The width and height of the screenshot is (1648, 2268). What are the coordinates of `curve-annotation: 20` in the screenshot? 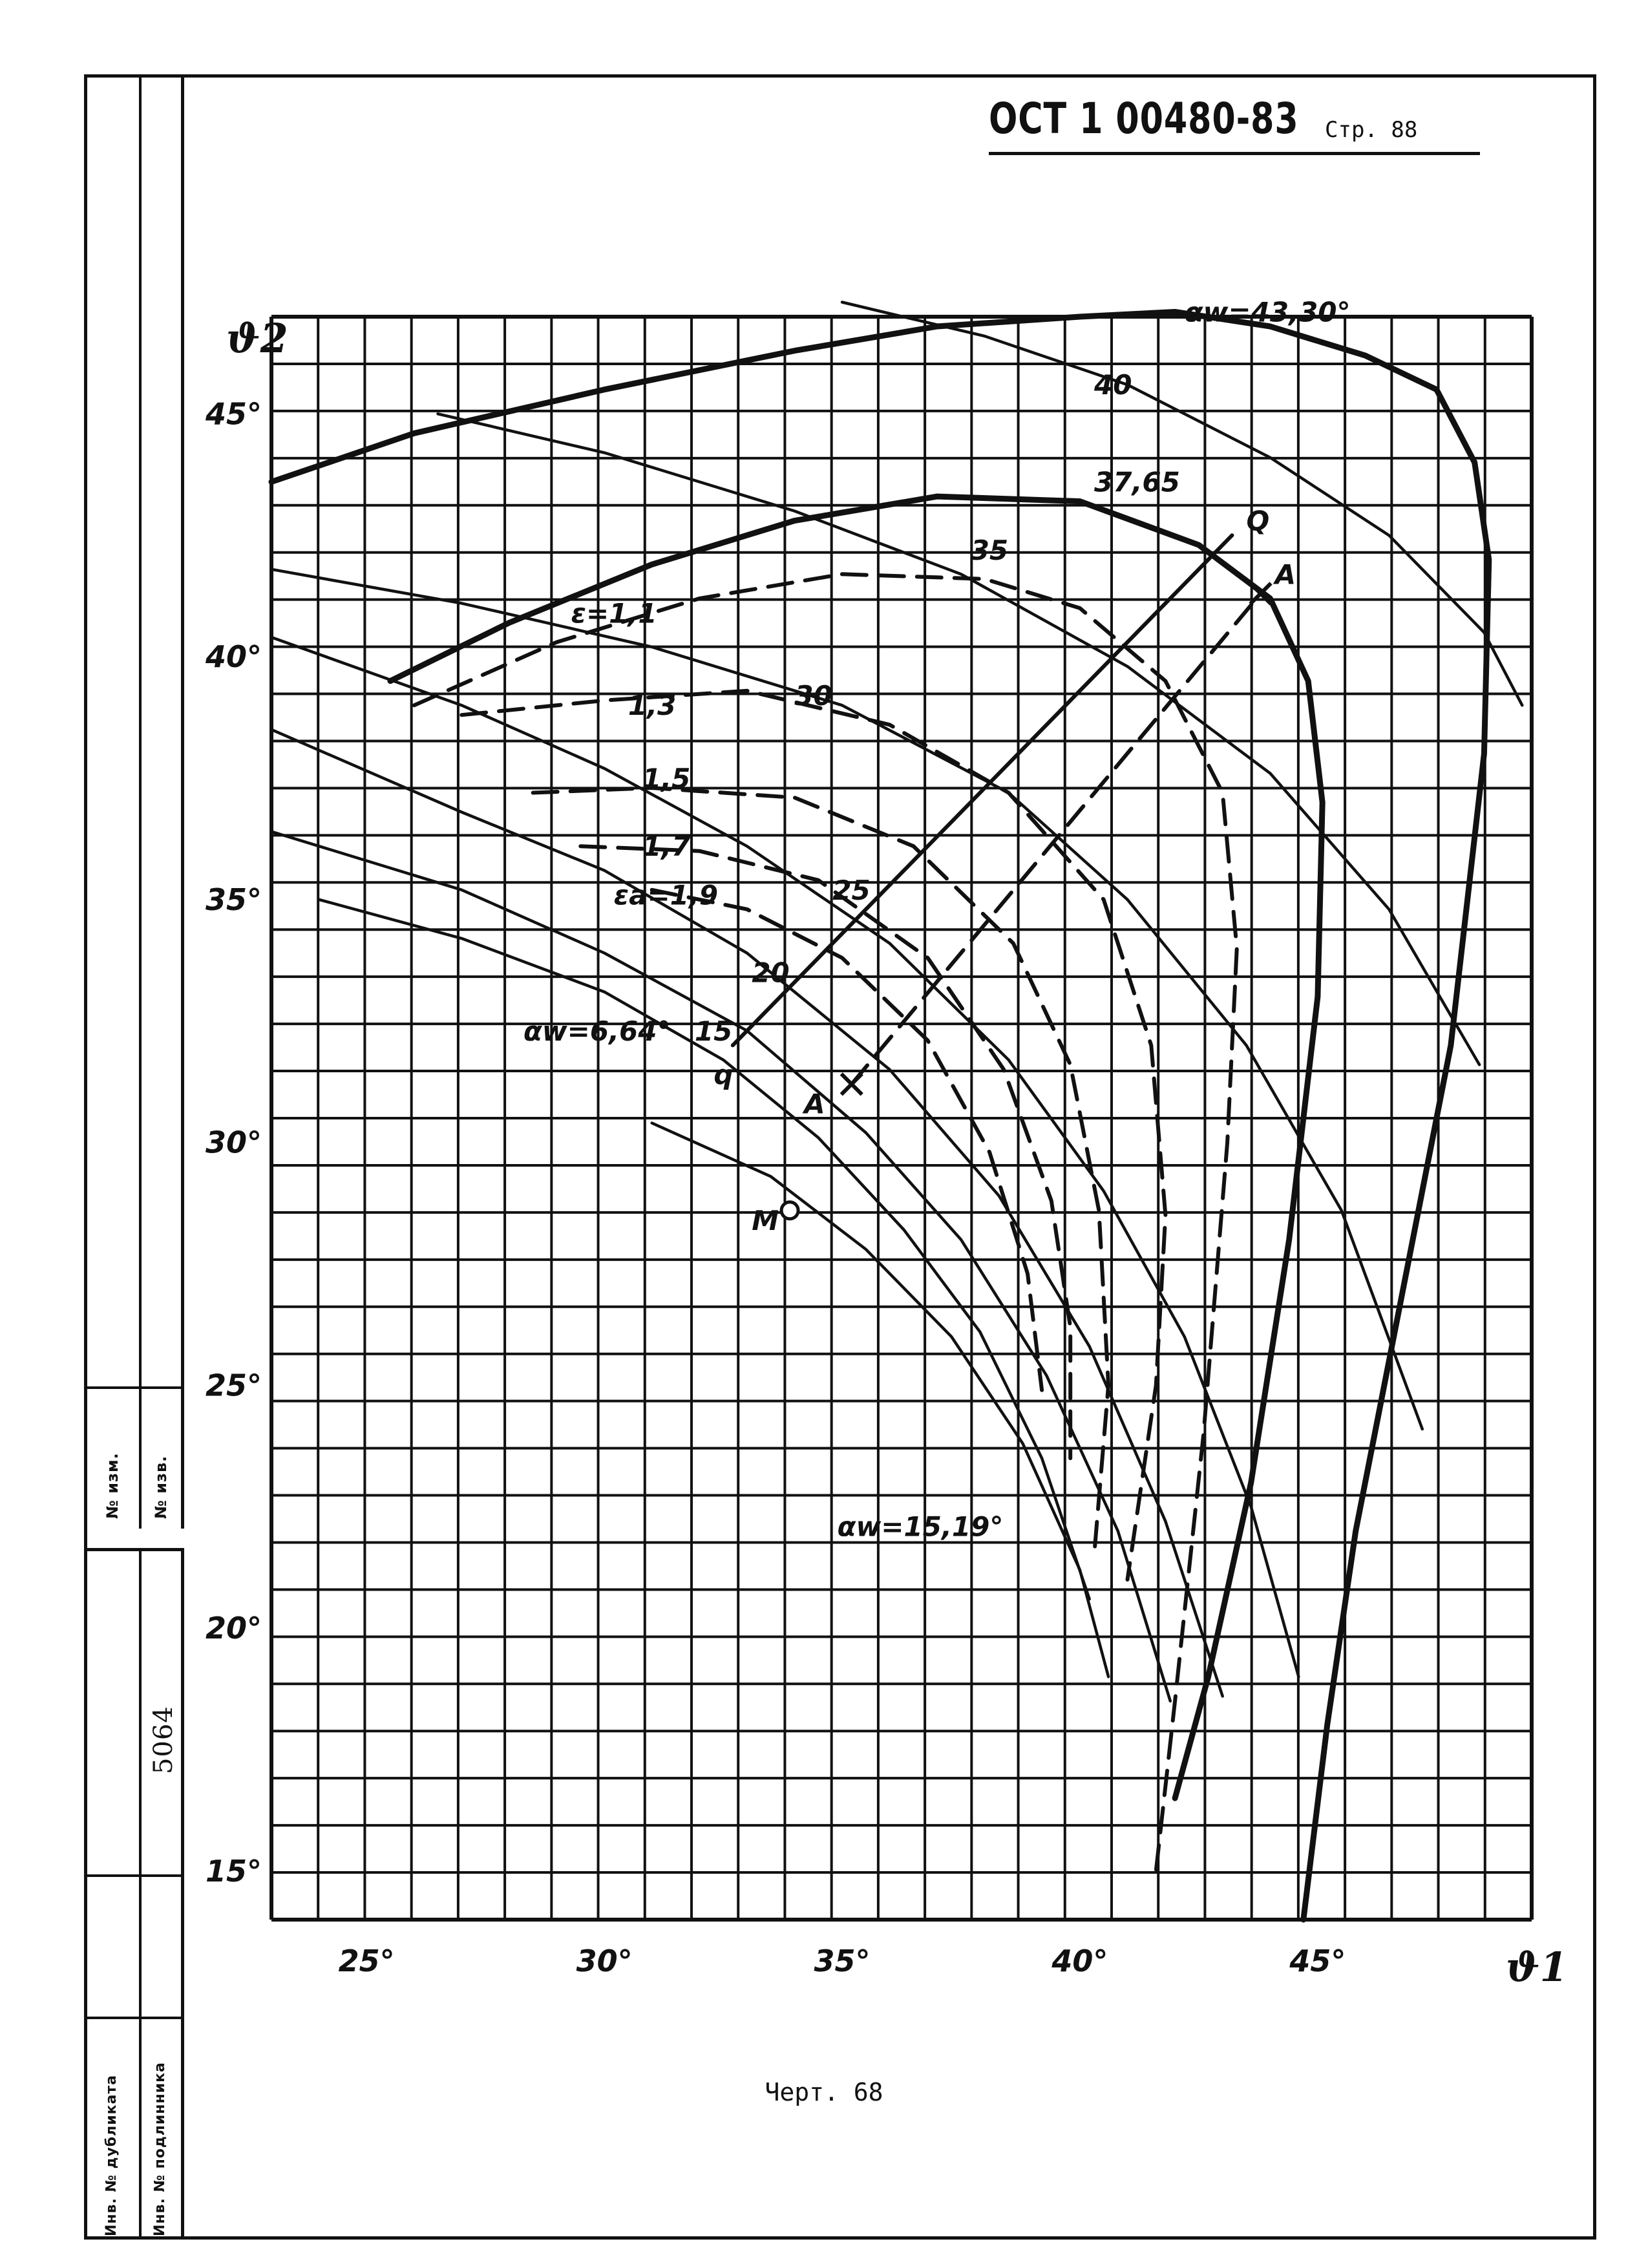 It's located at (770, 973).